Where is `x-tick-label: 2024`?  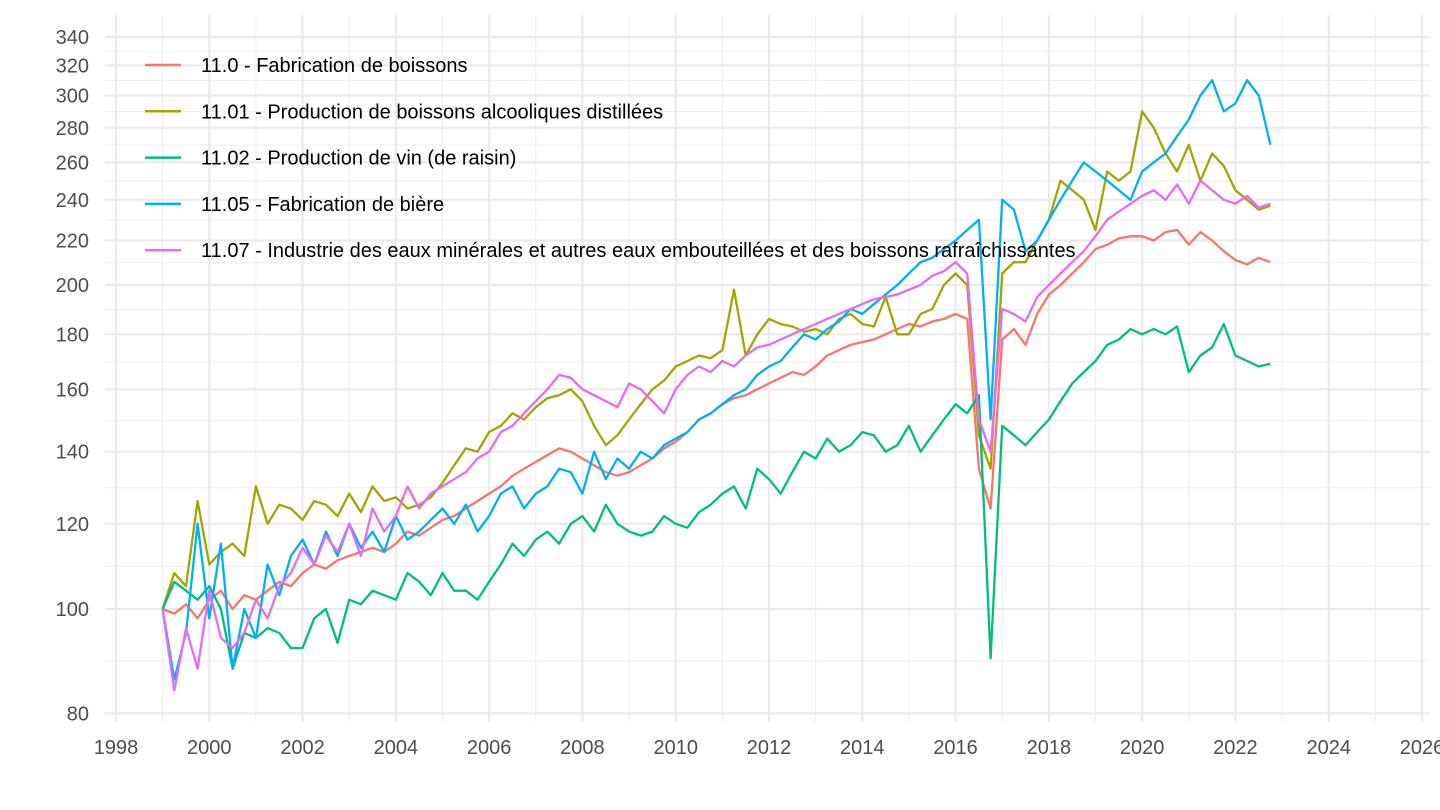
x-tick-label: 2024 is located at coordinates (1328, 748).